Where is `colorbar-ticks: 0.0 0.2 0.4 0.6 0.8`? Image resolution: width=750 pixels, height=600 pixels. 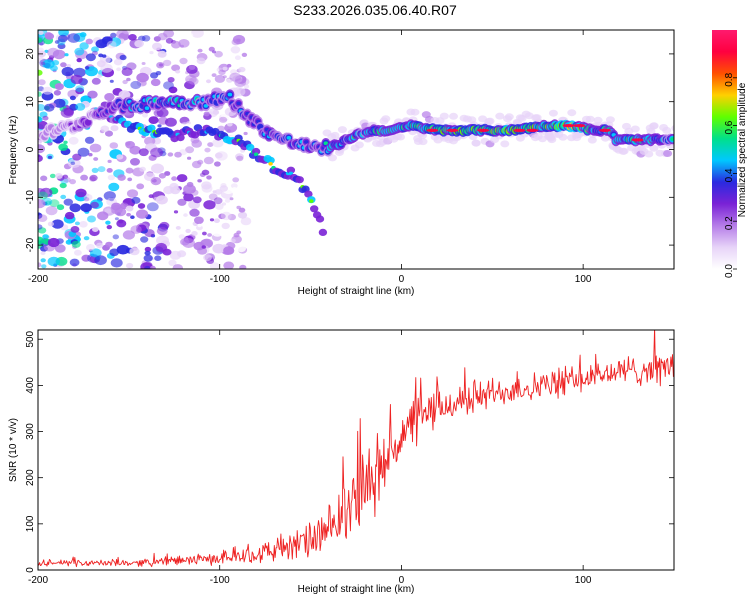
colorbar-ticks: 0.0 0.2 0.4 0.6 0.8 is located at coordinates (730, 175).